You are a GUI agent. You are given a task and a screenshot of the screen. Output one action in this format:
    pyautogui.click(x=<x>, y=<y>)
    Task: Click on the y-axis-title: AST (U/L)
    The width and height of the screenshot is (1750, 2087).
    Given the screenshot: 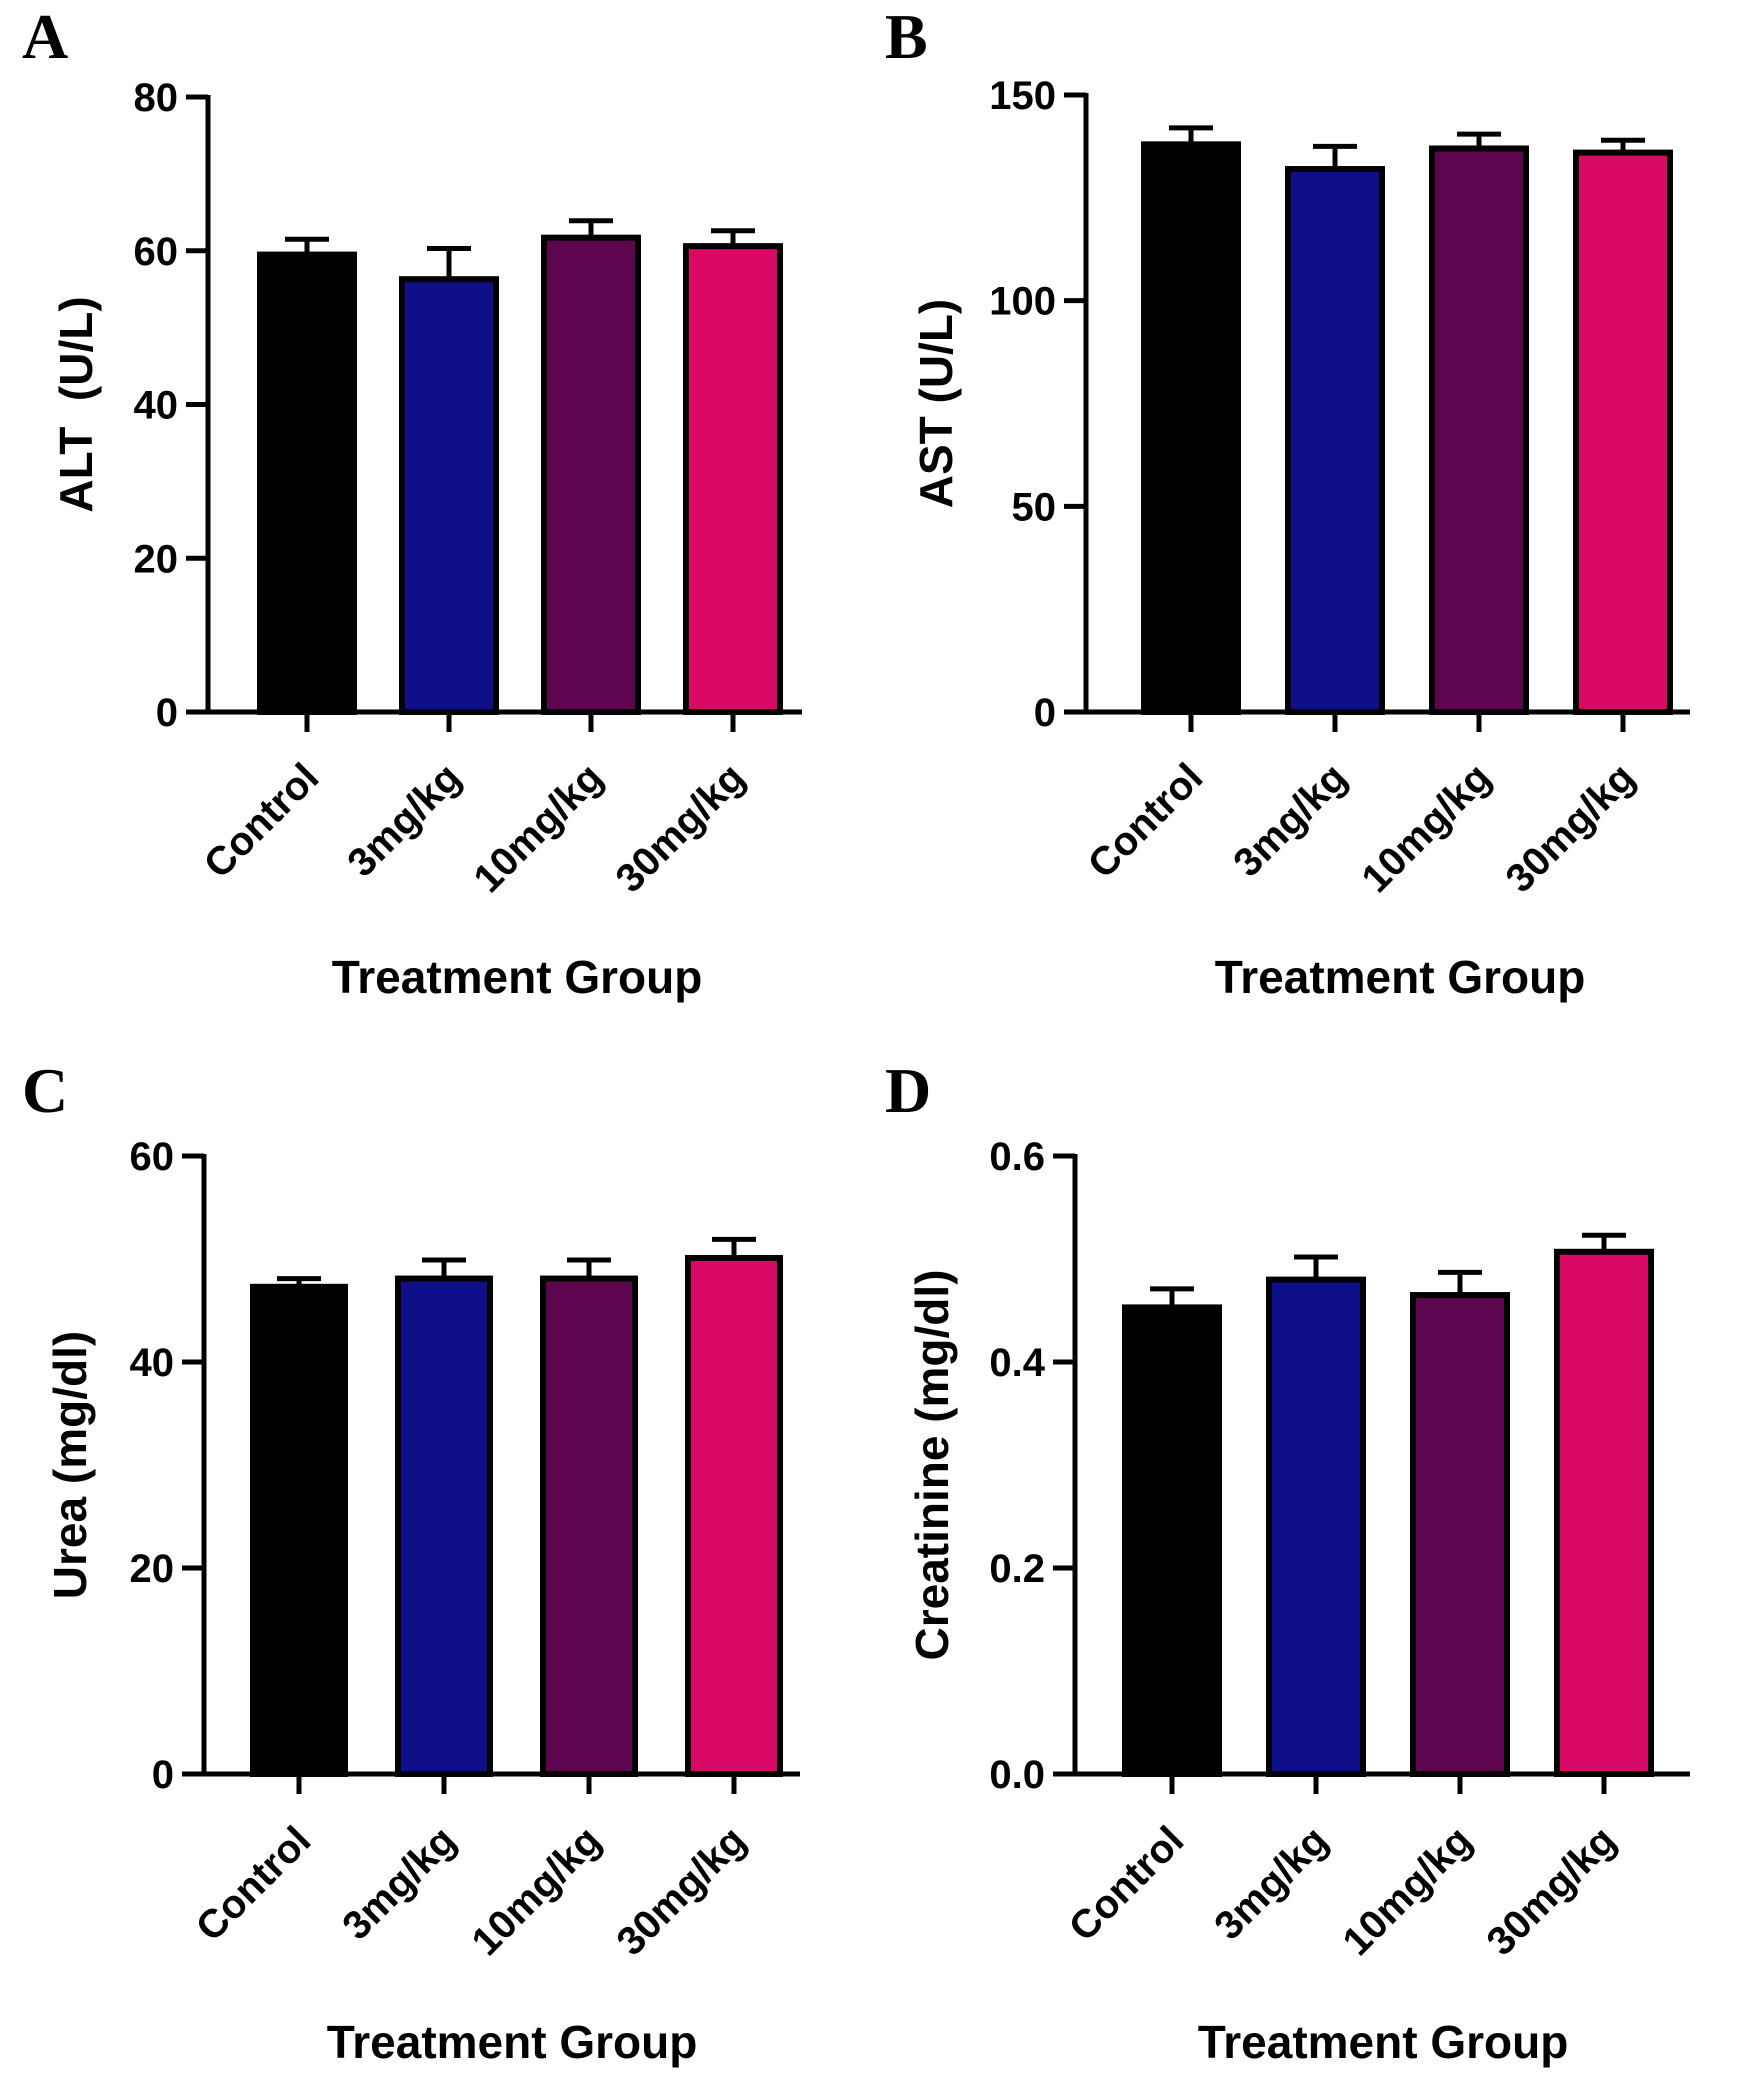 What is the action you would take?
    pyautogui.click(x=936, y=404)
    